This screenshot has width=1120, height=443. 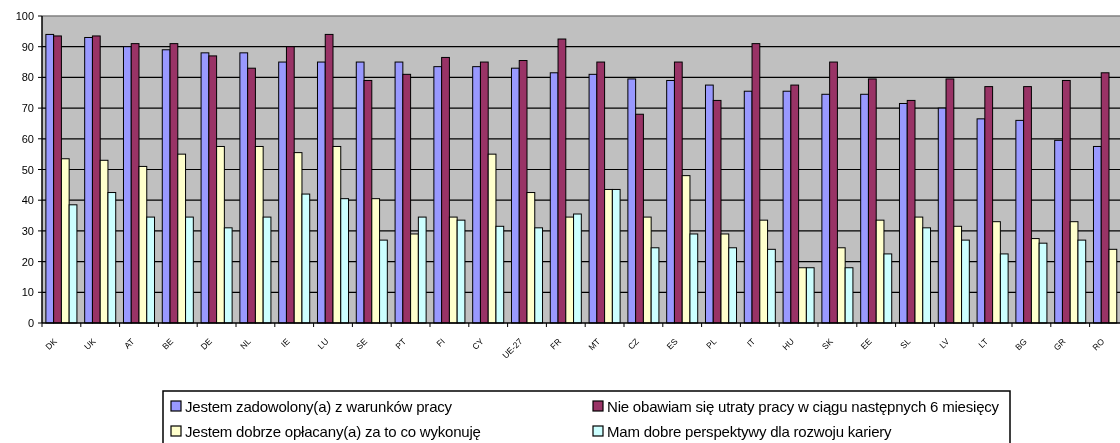 What do you see at coordinates (333, 431) in the screenshot?
I see `legend-label: Jestem dobrze opłacany(a) za to co wykonuję` at bounding box center [333, 431].